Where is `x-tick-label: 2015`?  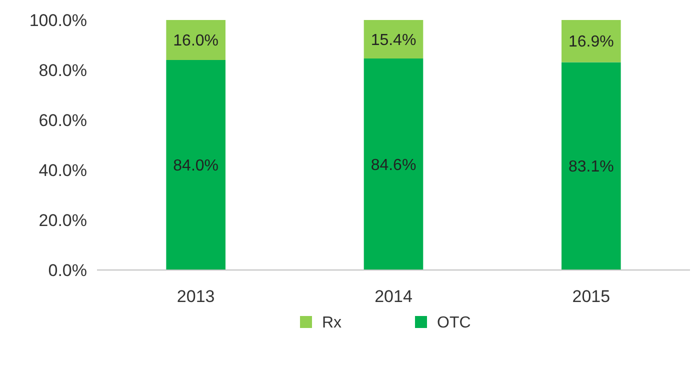 x-tick-label: 2015 is located at coordinates (591, 296).